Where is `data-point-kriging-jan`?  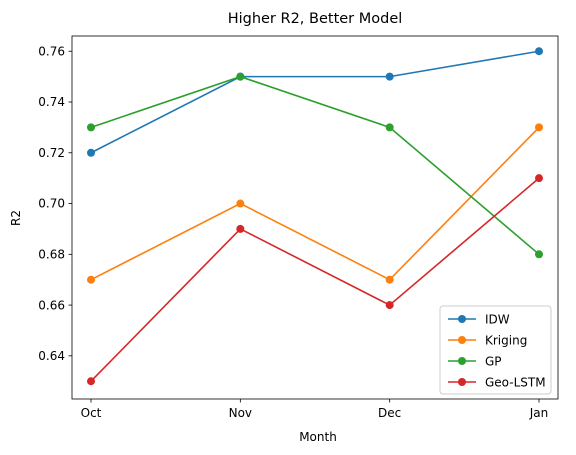
data-point-kriging-jan is located at coordinates (539, 127).